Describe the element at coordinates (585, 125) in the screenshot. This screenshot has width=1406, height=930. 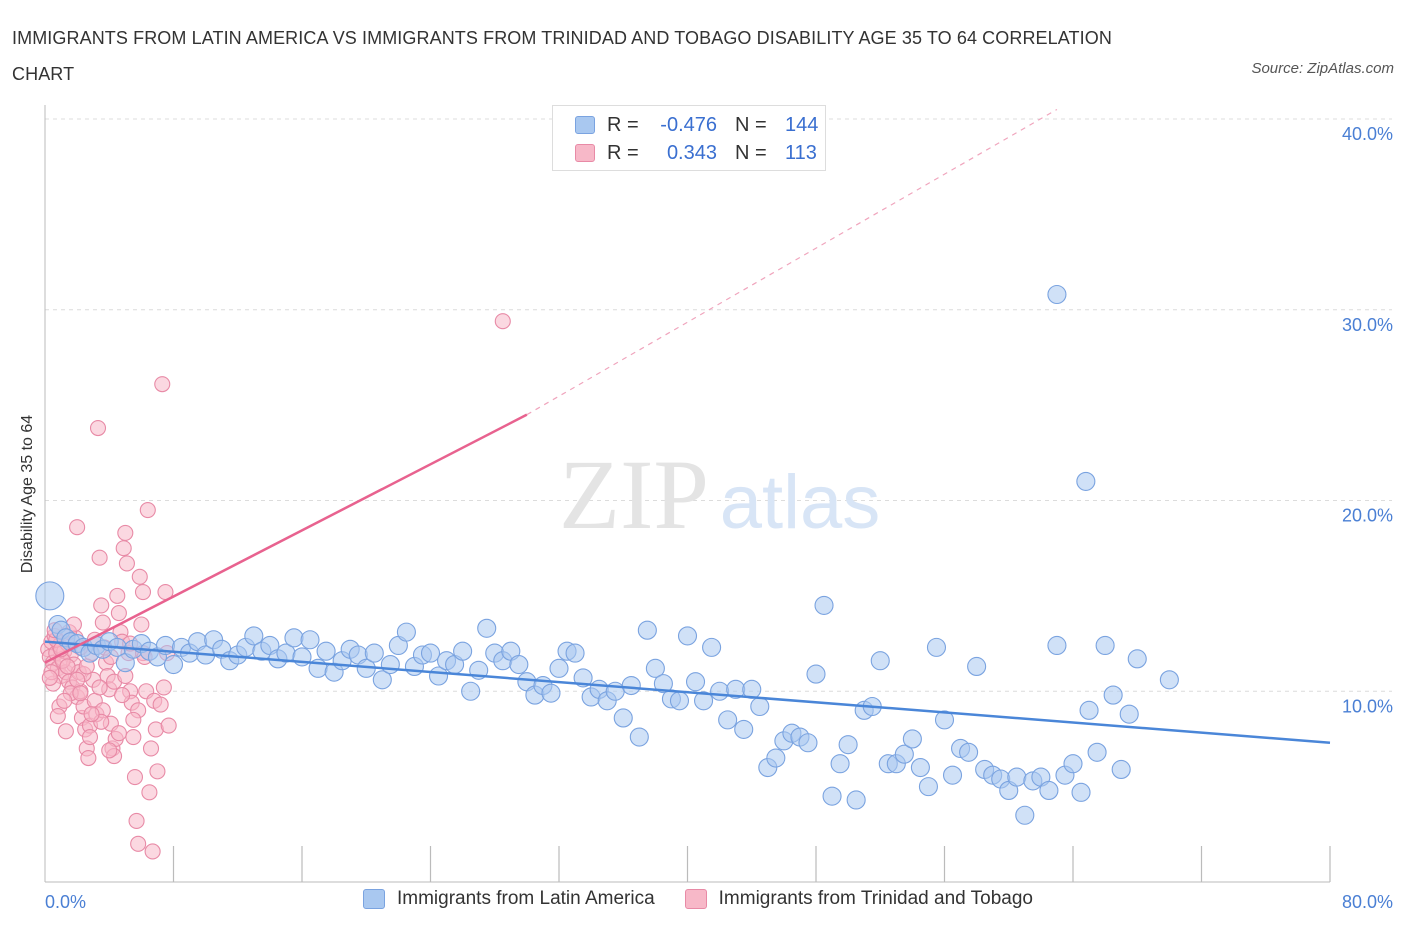
I see `legend-swatch-latin` at that location.